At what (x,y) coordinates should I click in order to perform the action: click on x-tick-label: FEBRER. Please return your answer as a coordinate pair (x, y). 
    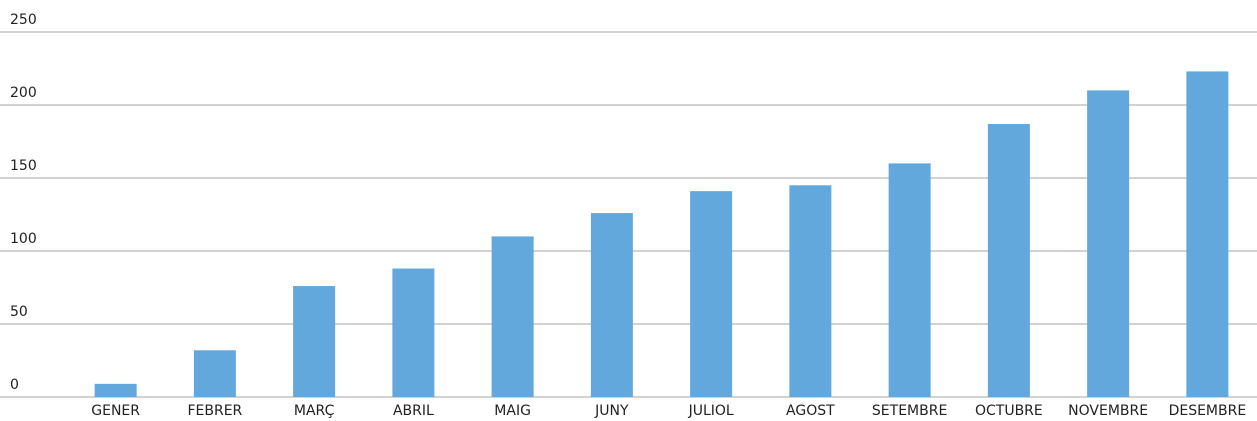
    Looking at the image, I should click on (214, 411).